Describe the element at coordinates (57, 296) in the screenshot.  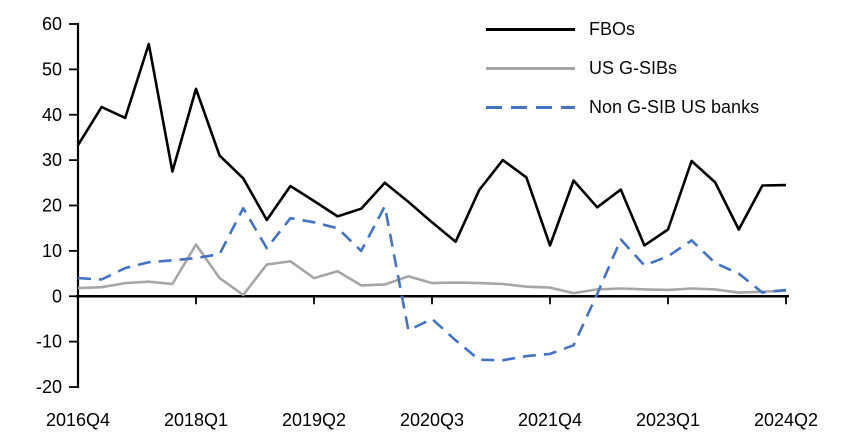
I see `y-tick-label: 0` at that location.